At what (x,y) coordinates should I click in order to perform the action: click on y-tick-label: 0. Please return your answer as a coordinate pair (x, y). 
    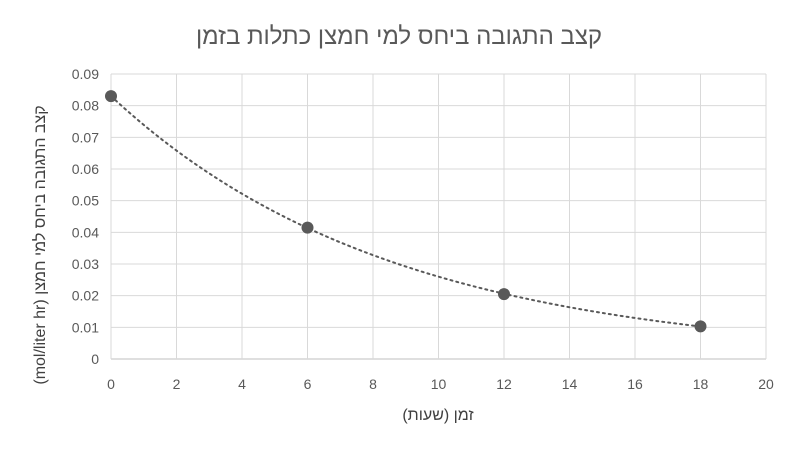
    Looking at the image, I should click on (95, 359).